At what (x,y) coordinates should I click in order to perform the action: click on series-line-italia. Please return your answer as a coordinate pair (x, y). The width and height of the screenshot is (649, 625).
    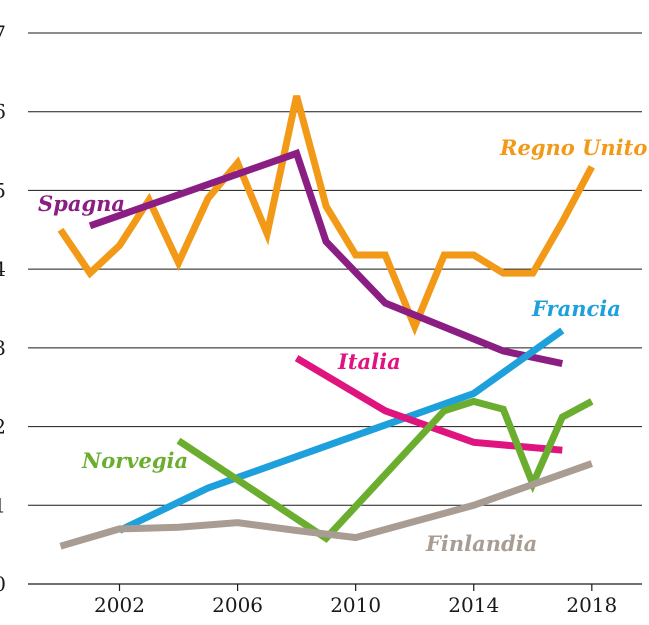
    Looking at the image, I should click on (428, 404).